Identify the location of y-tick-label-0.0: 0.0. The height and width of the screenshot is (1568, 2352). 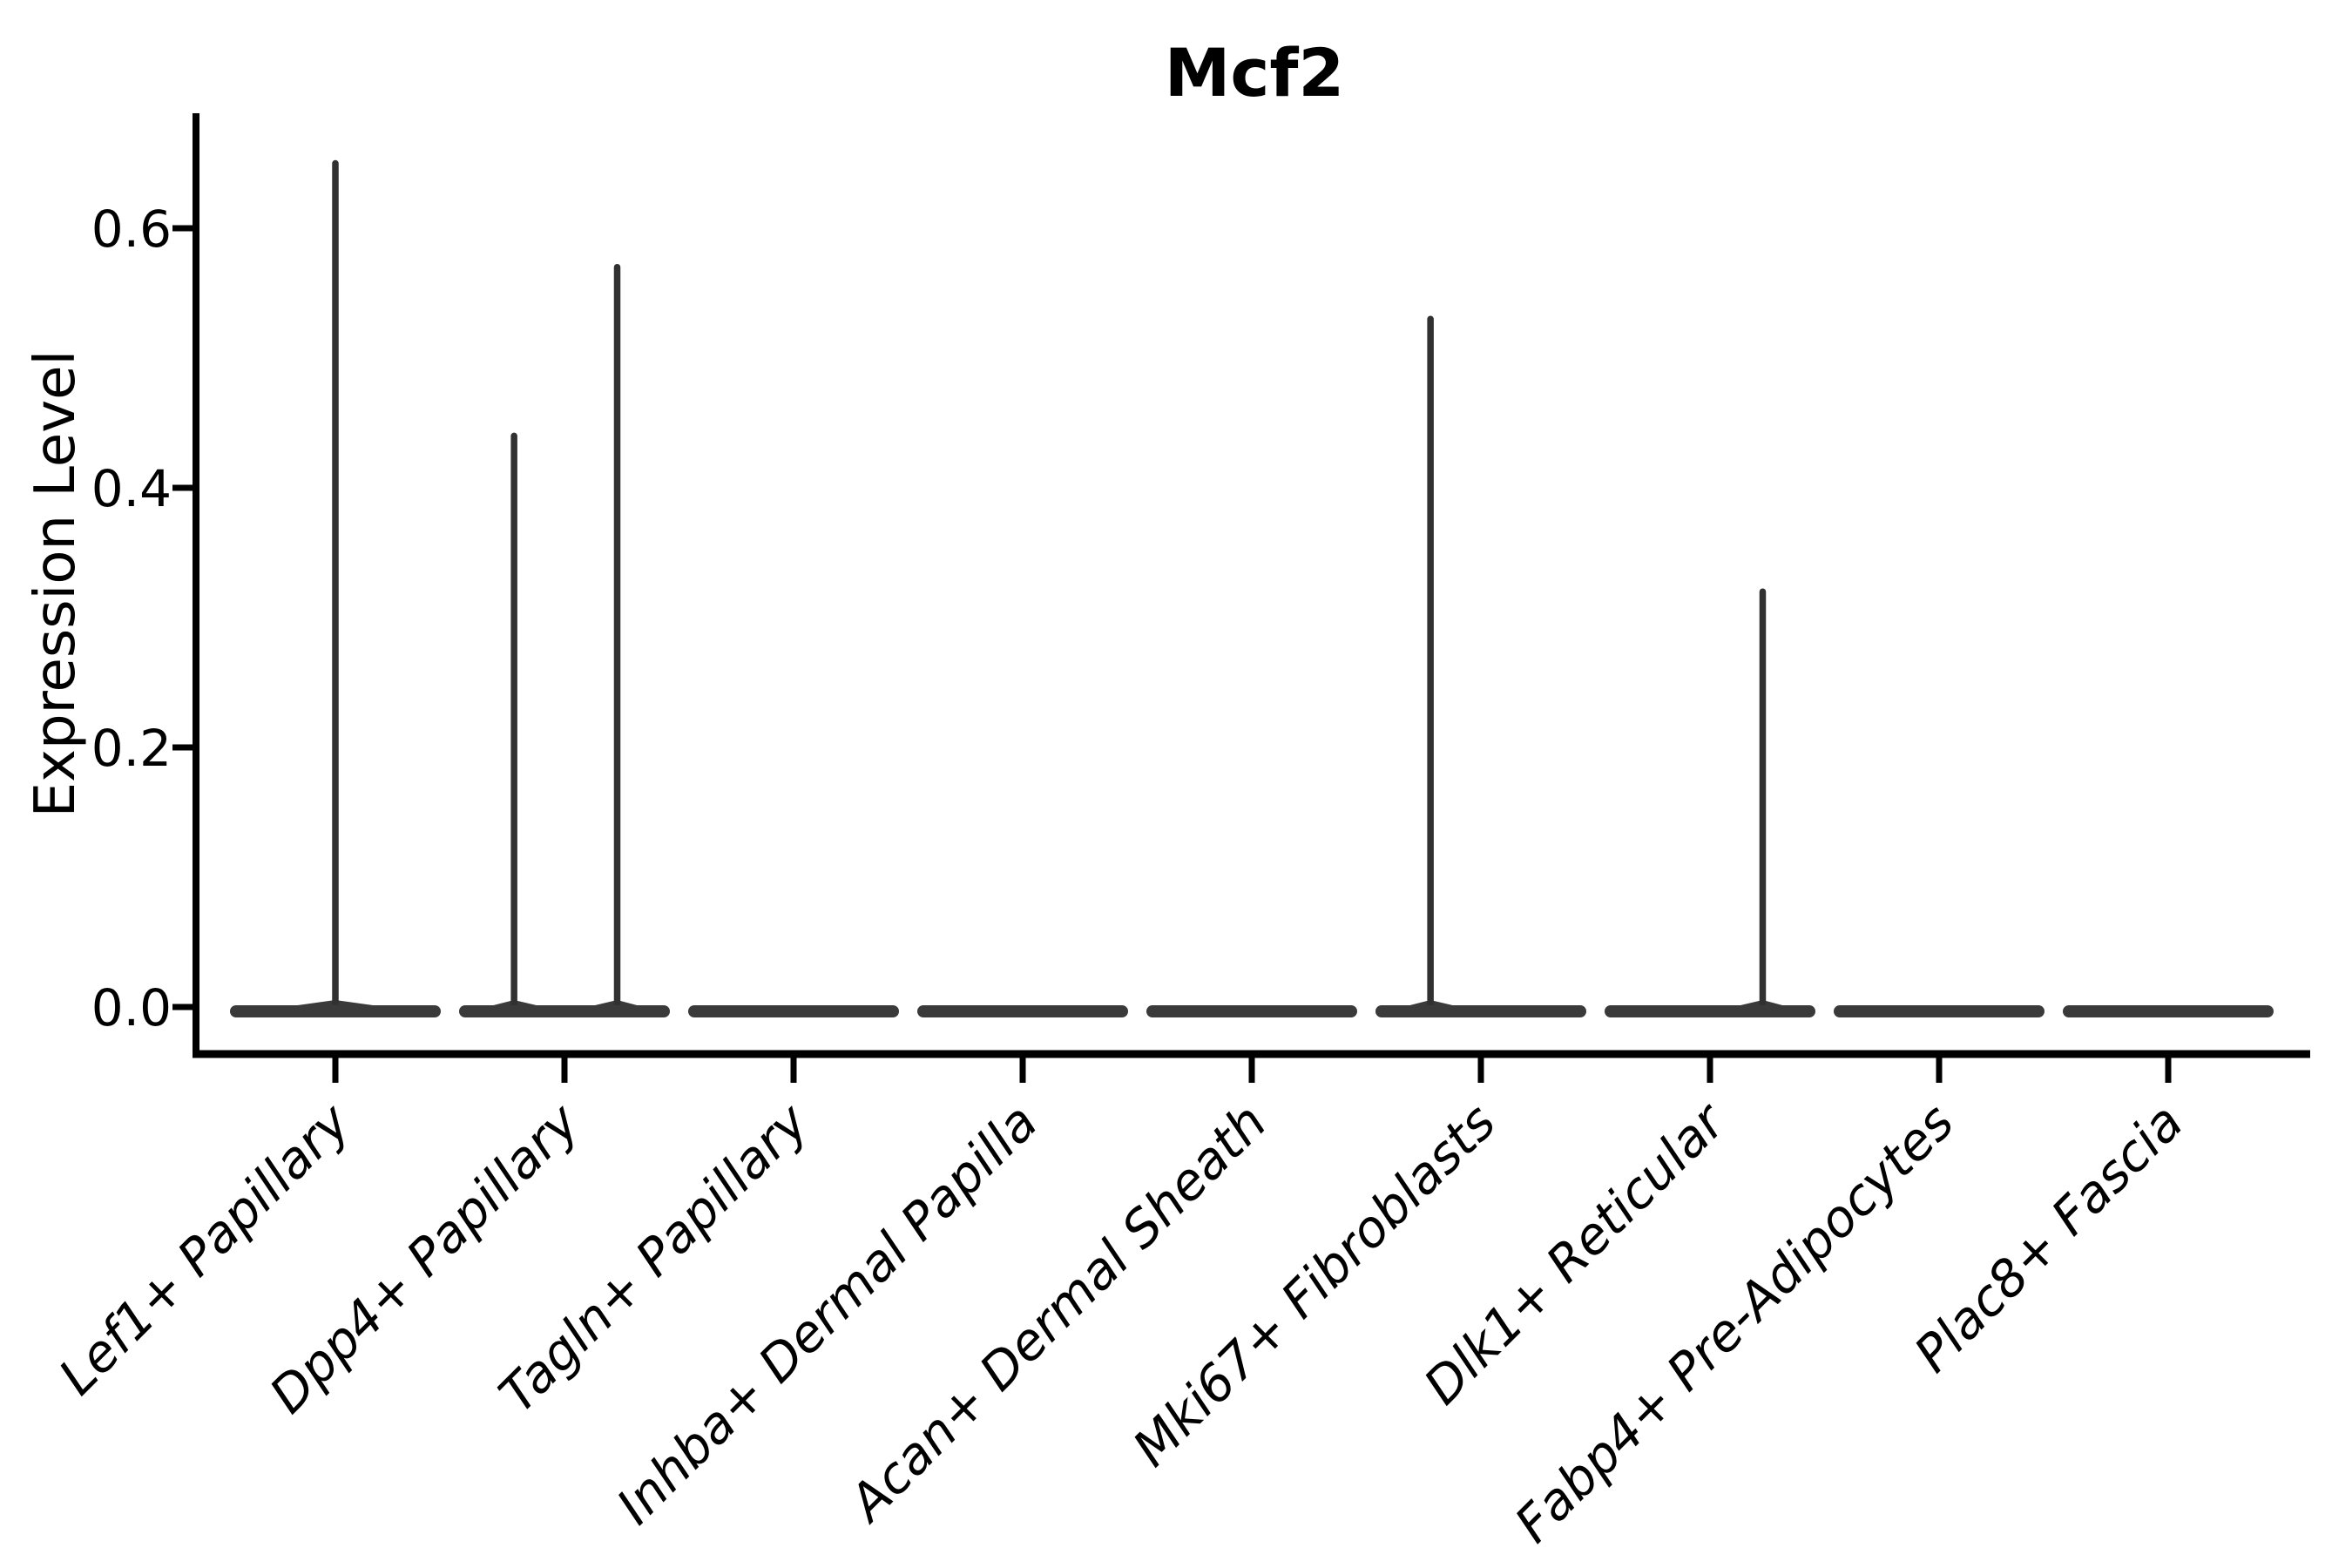
(131, 1007).